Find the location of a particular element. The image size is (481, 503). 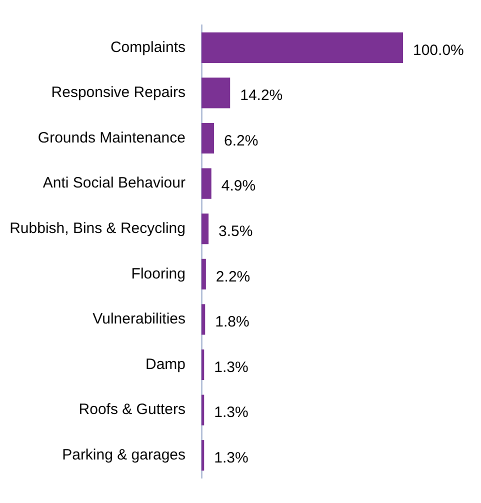

y-tick-label: Anti Social Behaviour is located at coordinates (114, 183).